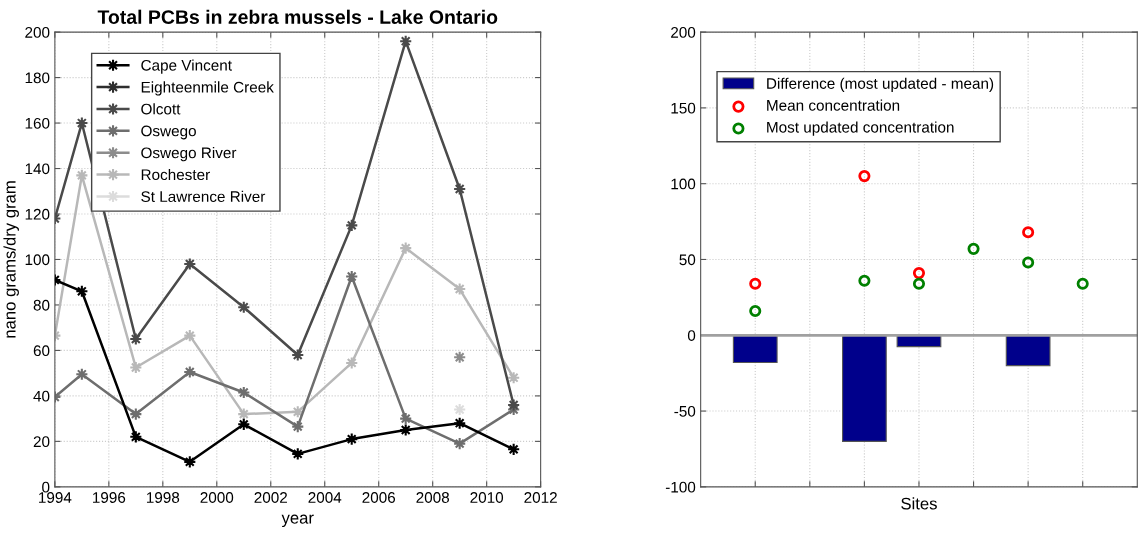 This screenshot has width=1143, height=535. I want to click on x-tick-label: 2004, so click(325, 497).